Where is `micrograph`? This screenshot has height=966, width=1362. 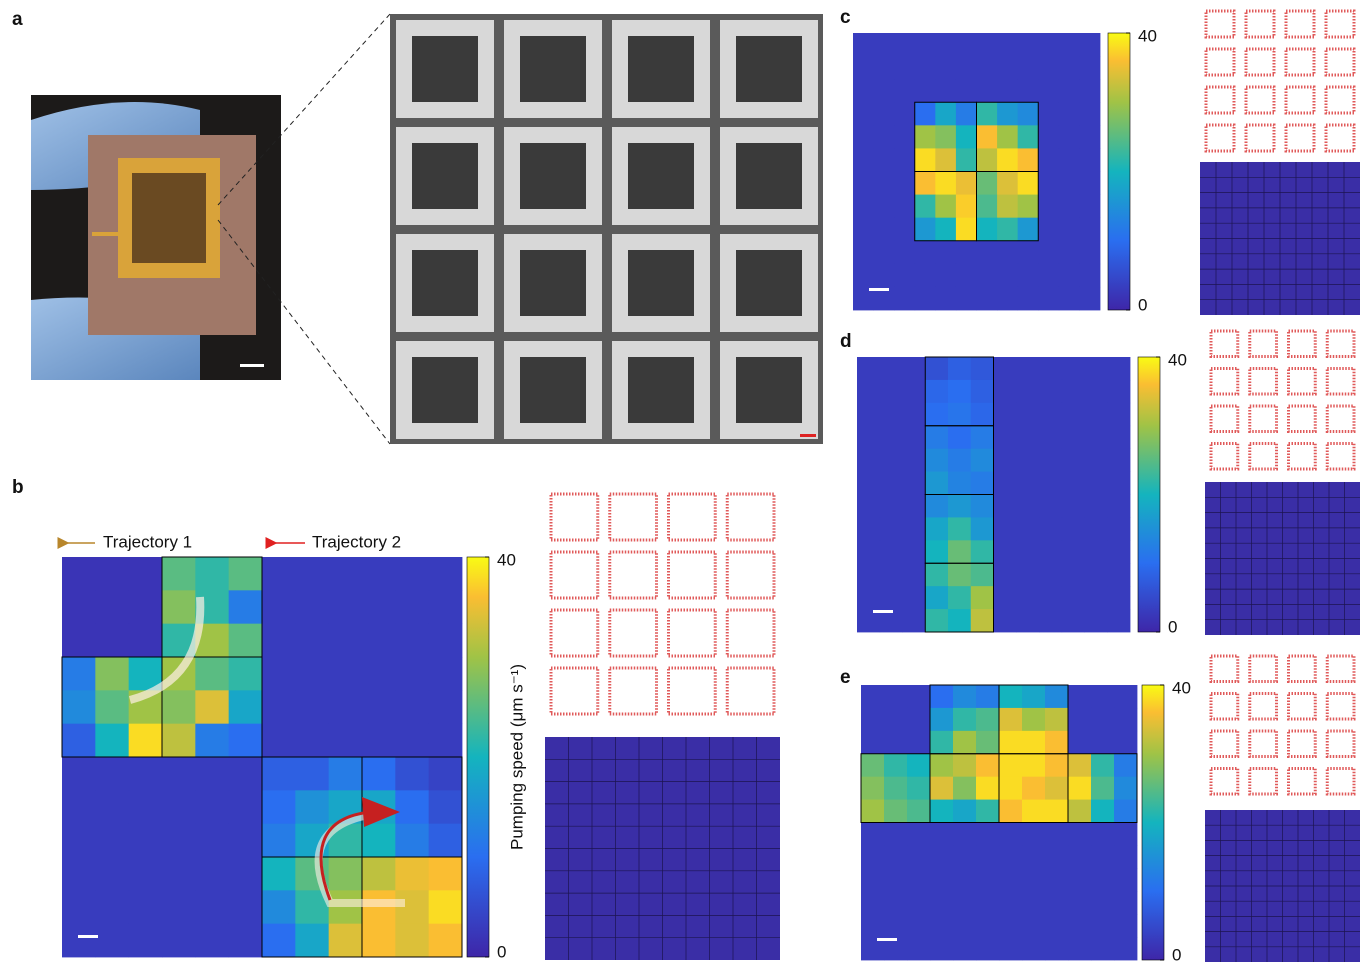
micrograph is located at coordinates (606, 229).